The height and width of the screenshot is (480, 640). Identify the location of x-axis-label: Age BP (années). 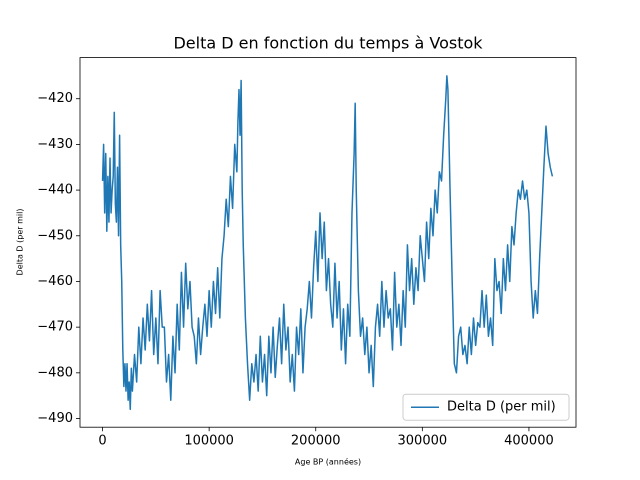
(328, 462).